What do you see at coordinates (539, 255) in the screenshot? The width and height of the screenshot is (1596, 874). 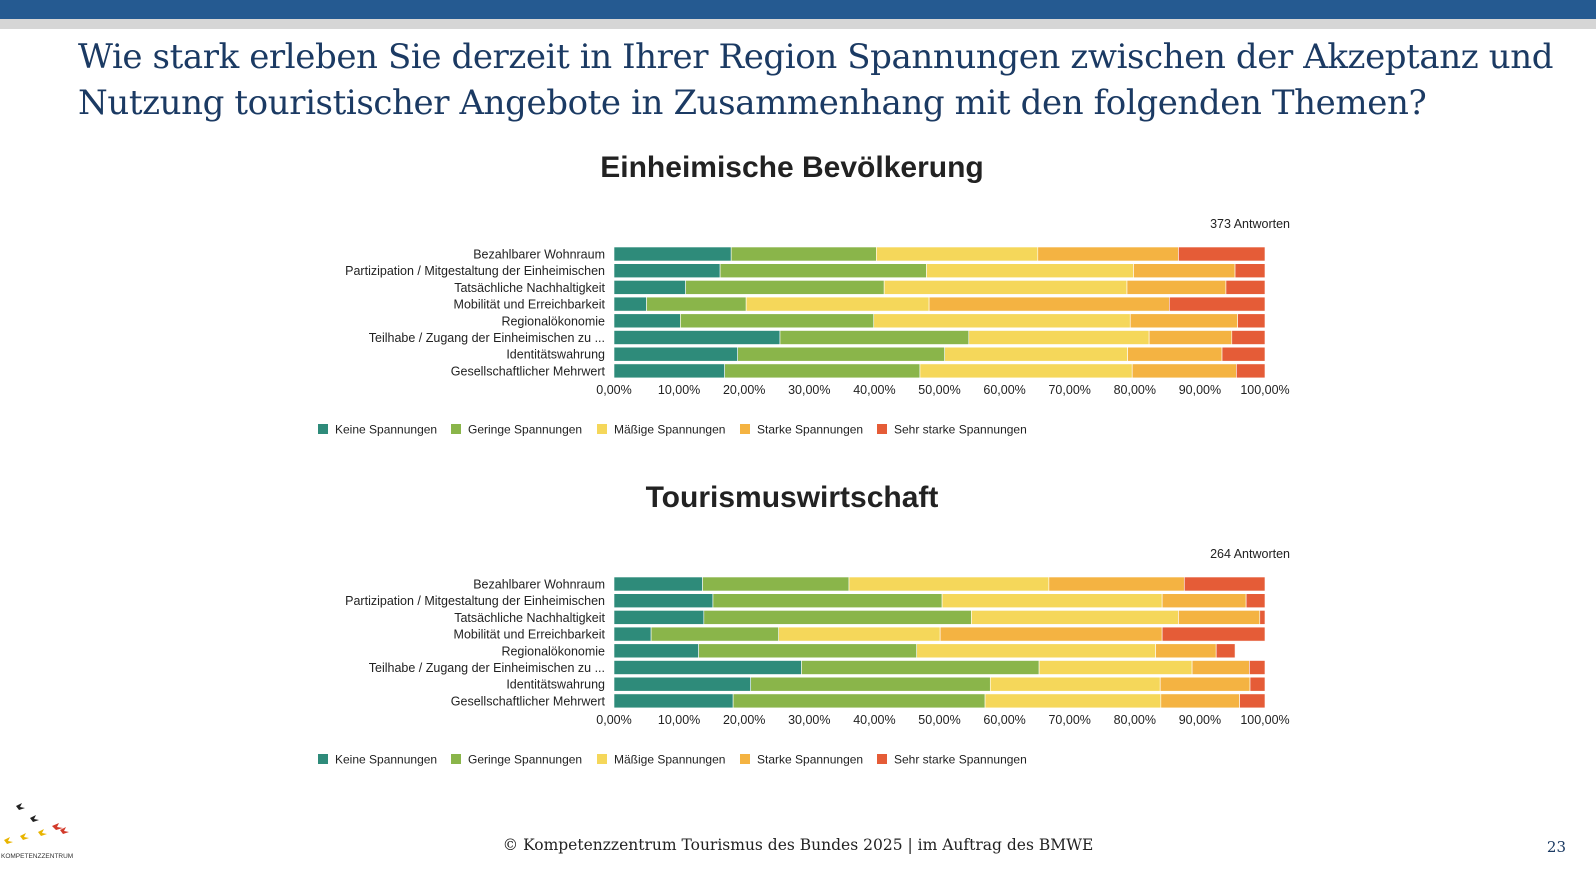 I see `category-label: Bezahlbarer Wohnraum` at bounding box center [539, 255].